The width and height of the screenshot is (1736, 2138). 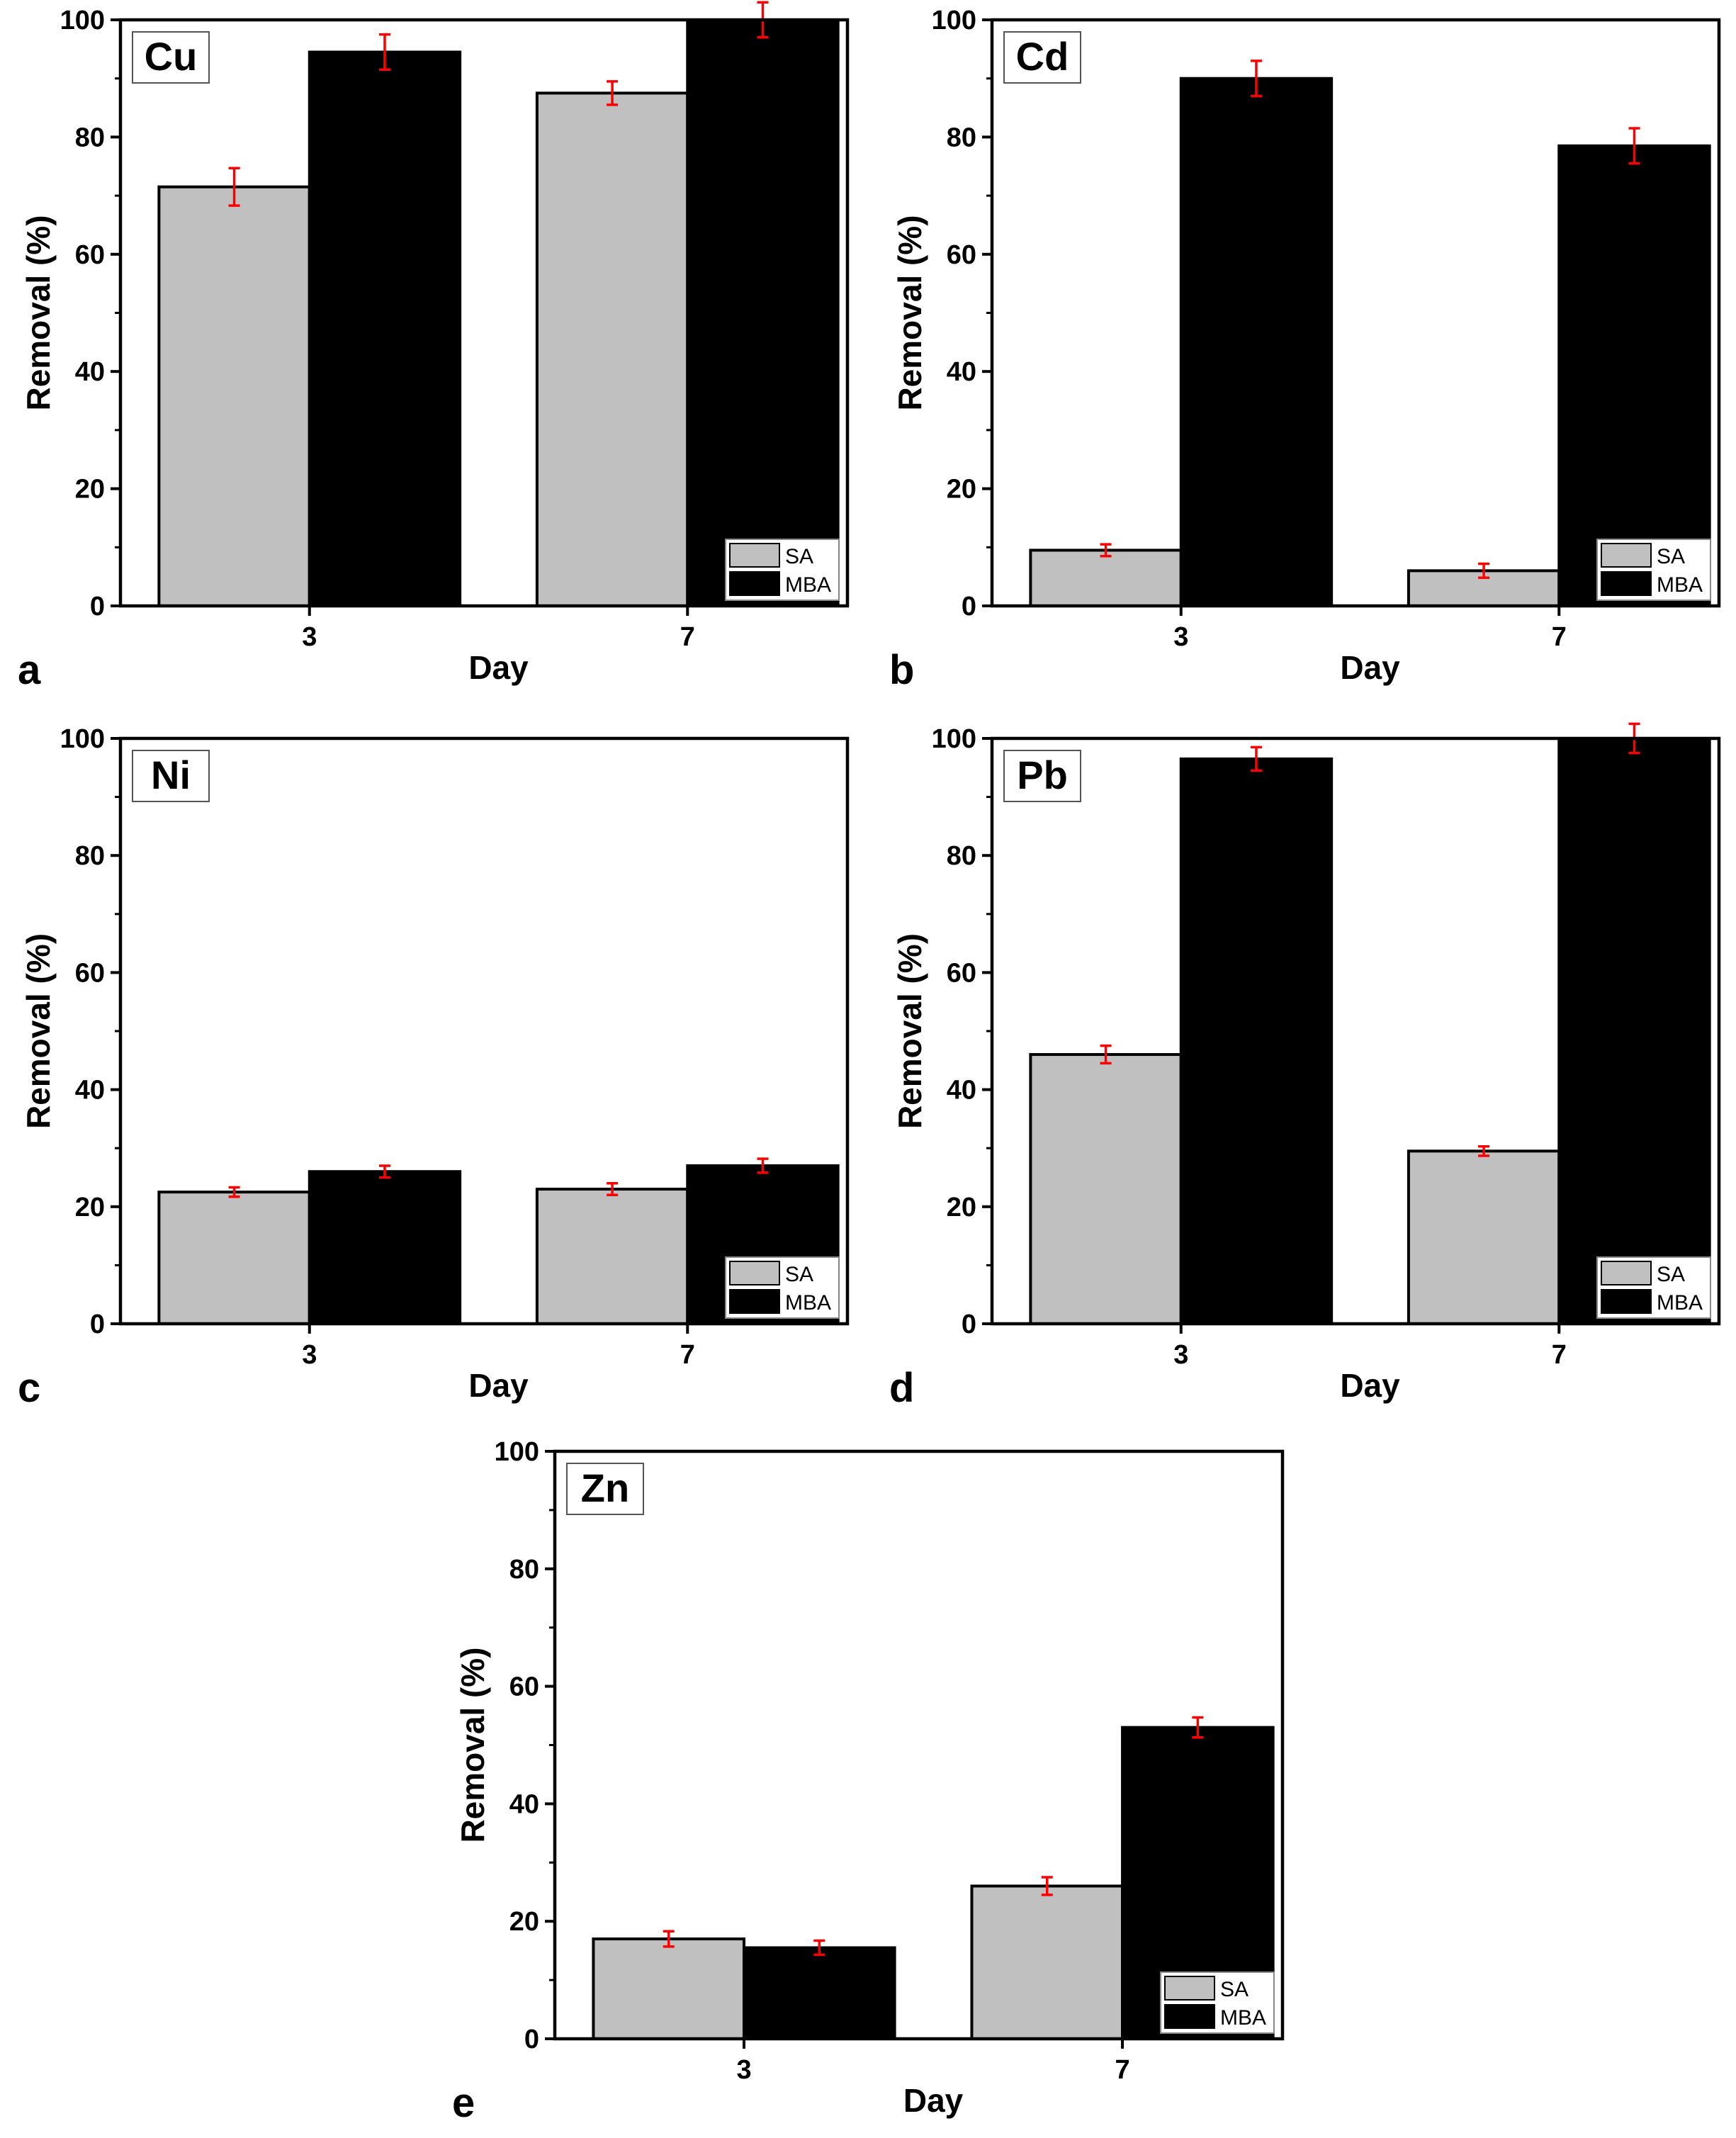 I want to click on metal-label-box: Pb, so click(x=1042, y=776).